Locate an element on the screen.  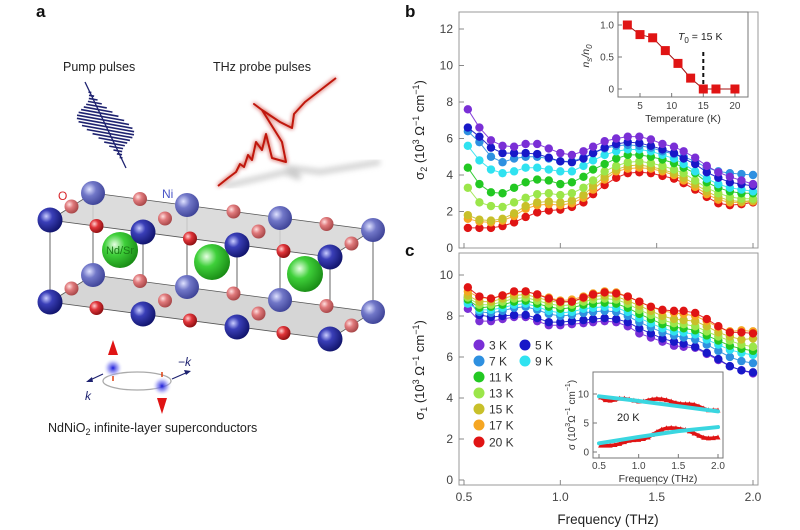
label-part: s is located at coordinates (589, 60).